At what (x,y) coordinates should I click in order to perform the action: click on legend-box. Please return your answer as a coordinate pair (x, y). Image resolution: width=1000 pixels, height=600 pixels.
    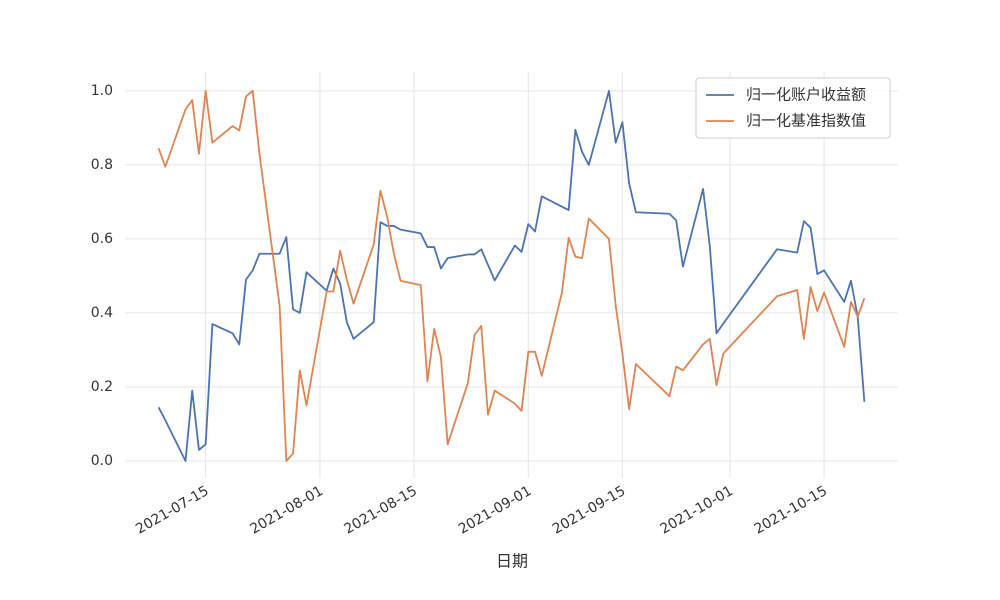
    Looking at the image, I should click on (793, 108).